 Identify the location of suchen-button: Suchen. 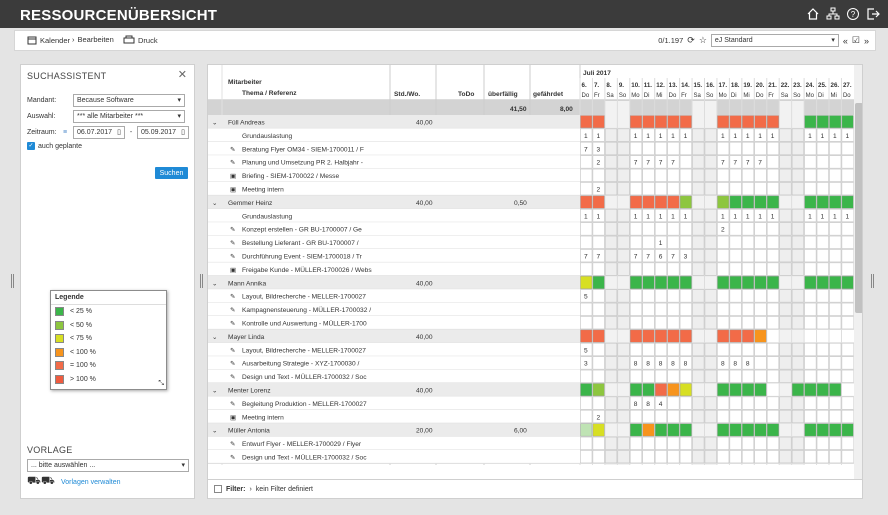
(171, 173).